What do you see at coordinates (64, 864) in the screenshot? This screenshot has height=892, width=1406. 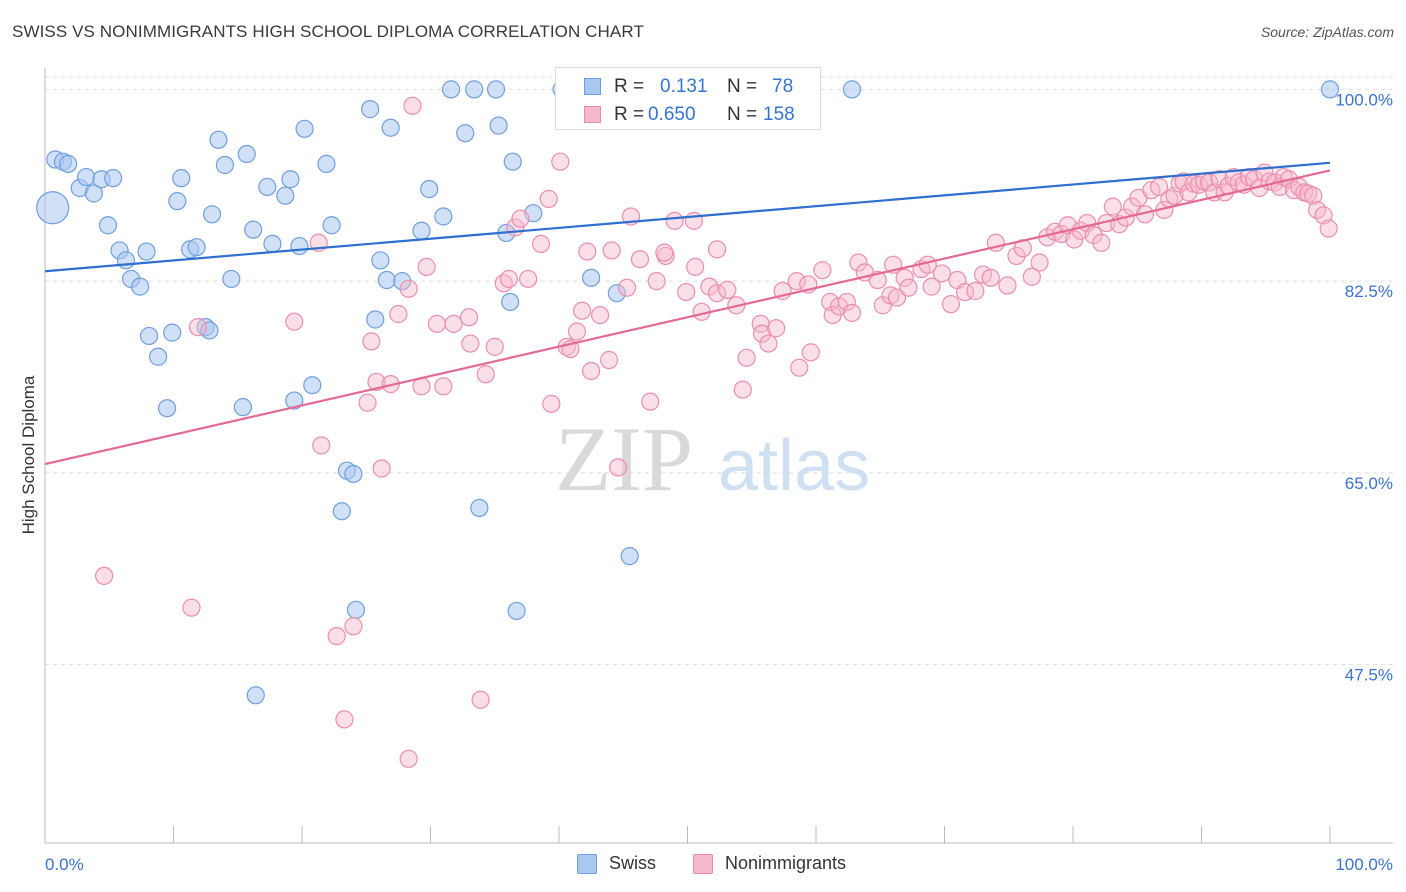 I see `x-tick-label: 0.0%` at bounding box center [64, 864].